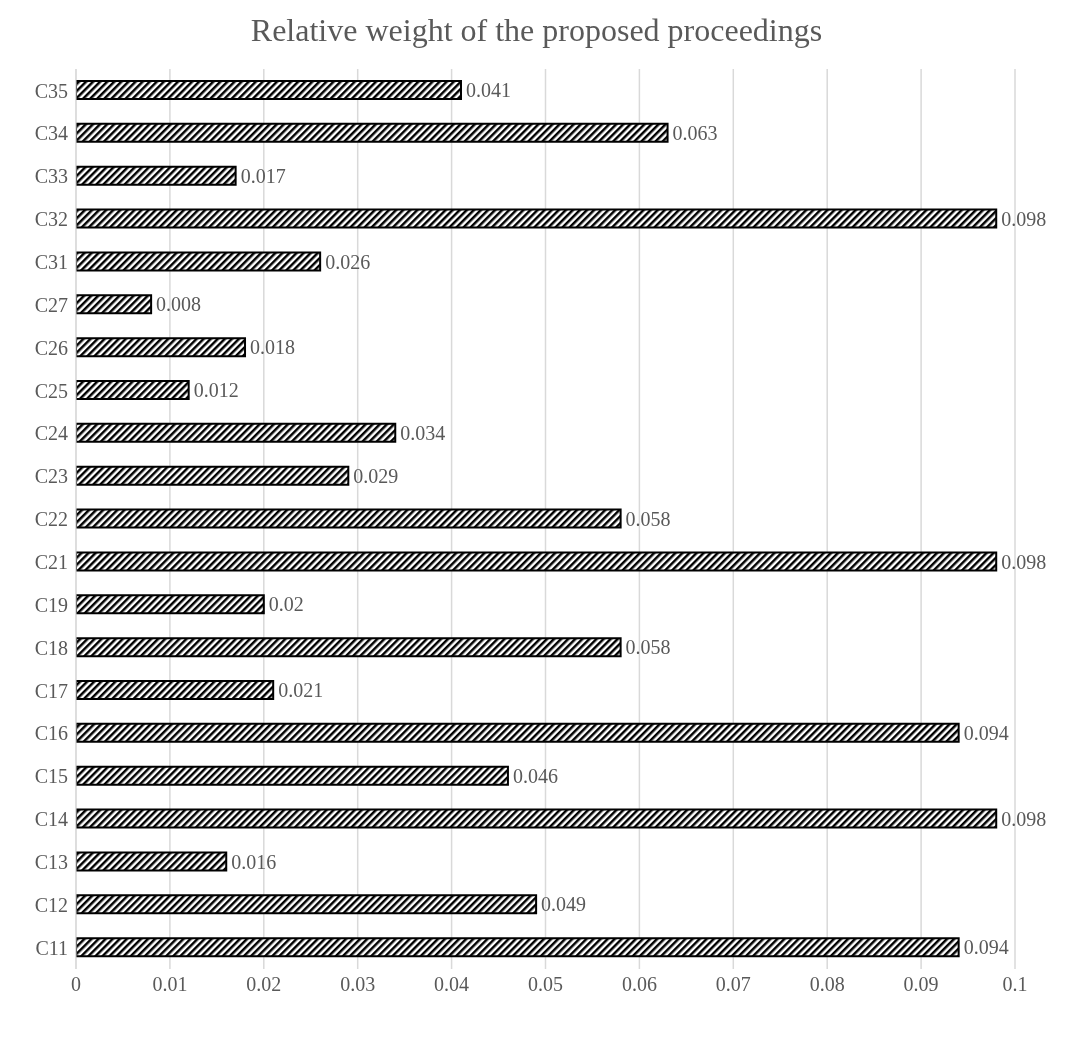 This screenshot has height=1050, width=1073. What do you see at coordinates (51, 561) in the screenshot?
I see `y-tick-label: C21` at bounding box center [51, 561].